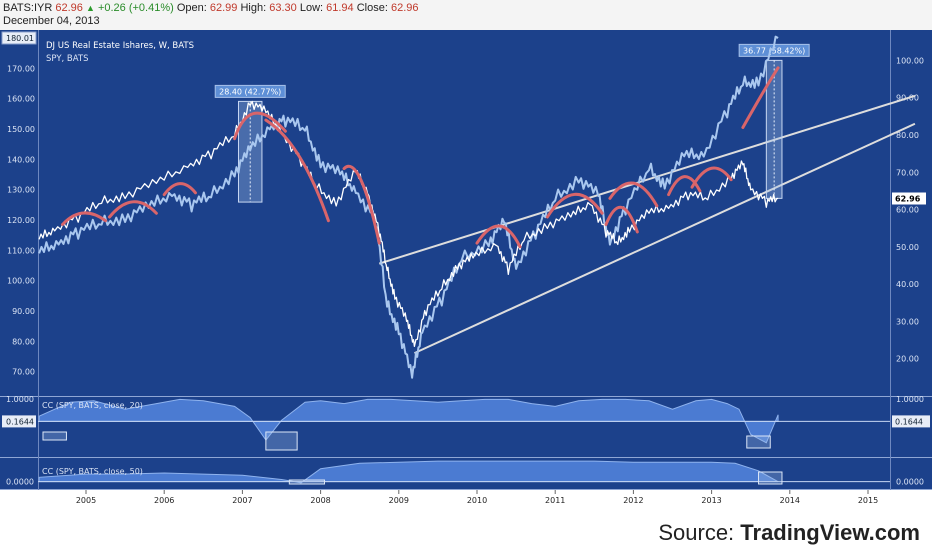  Describe the element at coordinates (911, 260) in the screenshot. I see `right-axis-background` at that location.